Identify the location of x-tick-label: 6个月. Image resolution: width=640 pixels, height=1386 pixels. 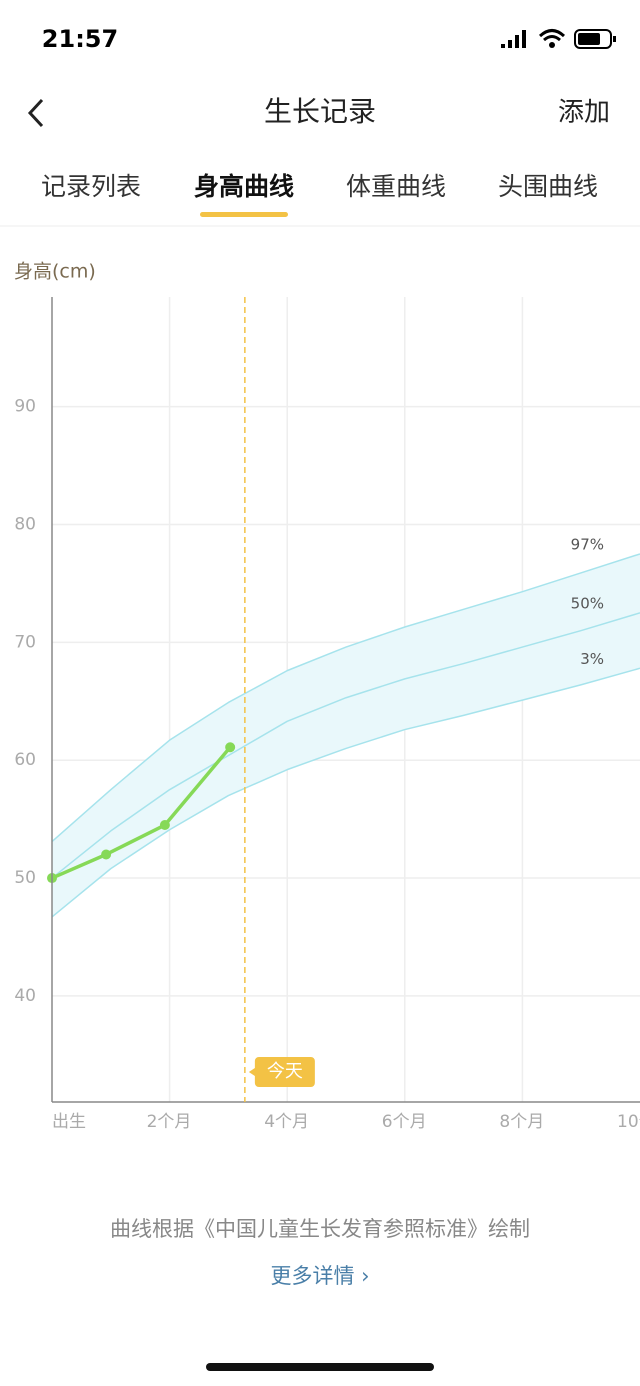
(404, 1122).